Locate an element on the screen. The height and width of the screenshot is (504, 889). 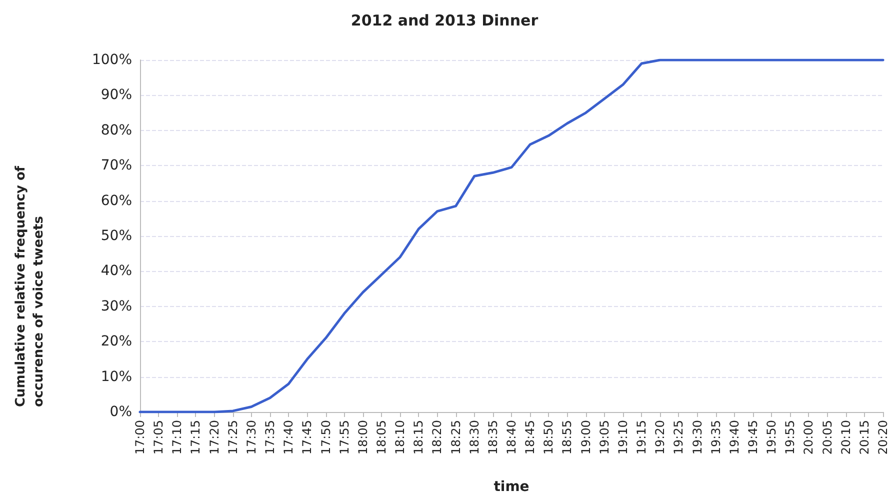
y-tick-label: 0% is located at coordinates (121, 412).